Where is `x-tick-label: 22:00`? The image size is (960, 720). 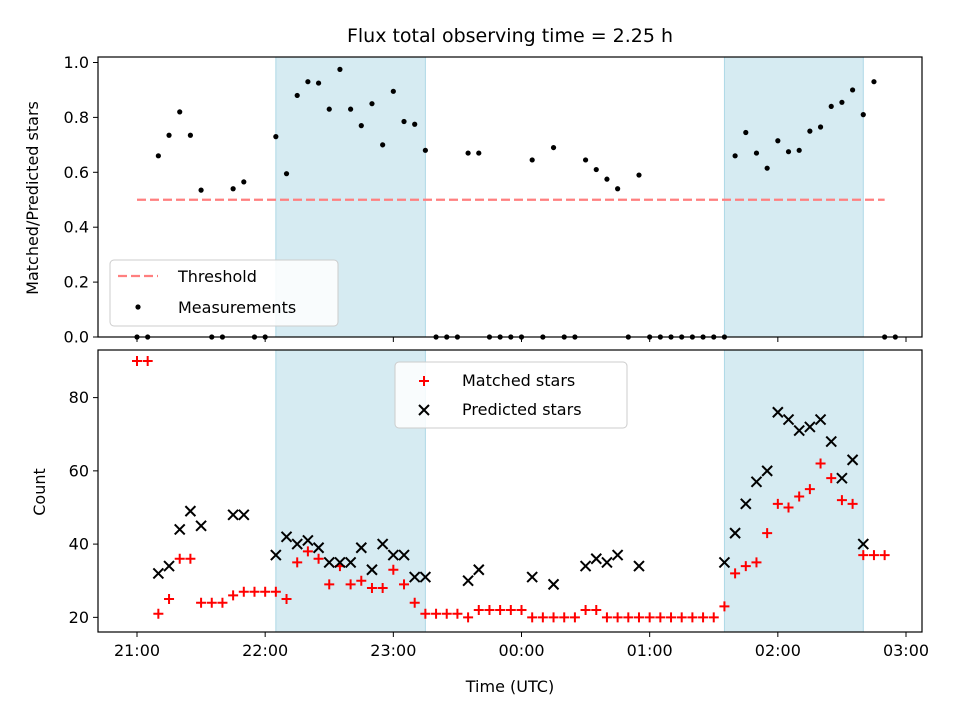
x-tick-label: 22:00 is located at coordinates (265, 650).